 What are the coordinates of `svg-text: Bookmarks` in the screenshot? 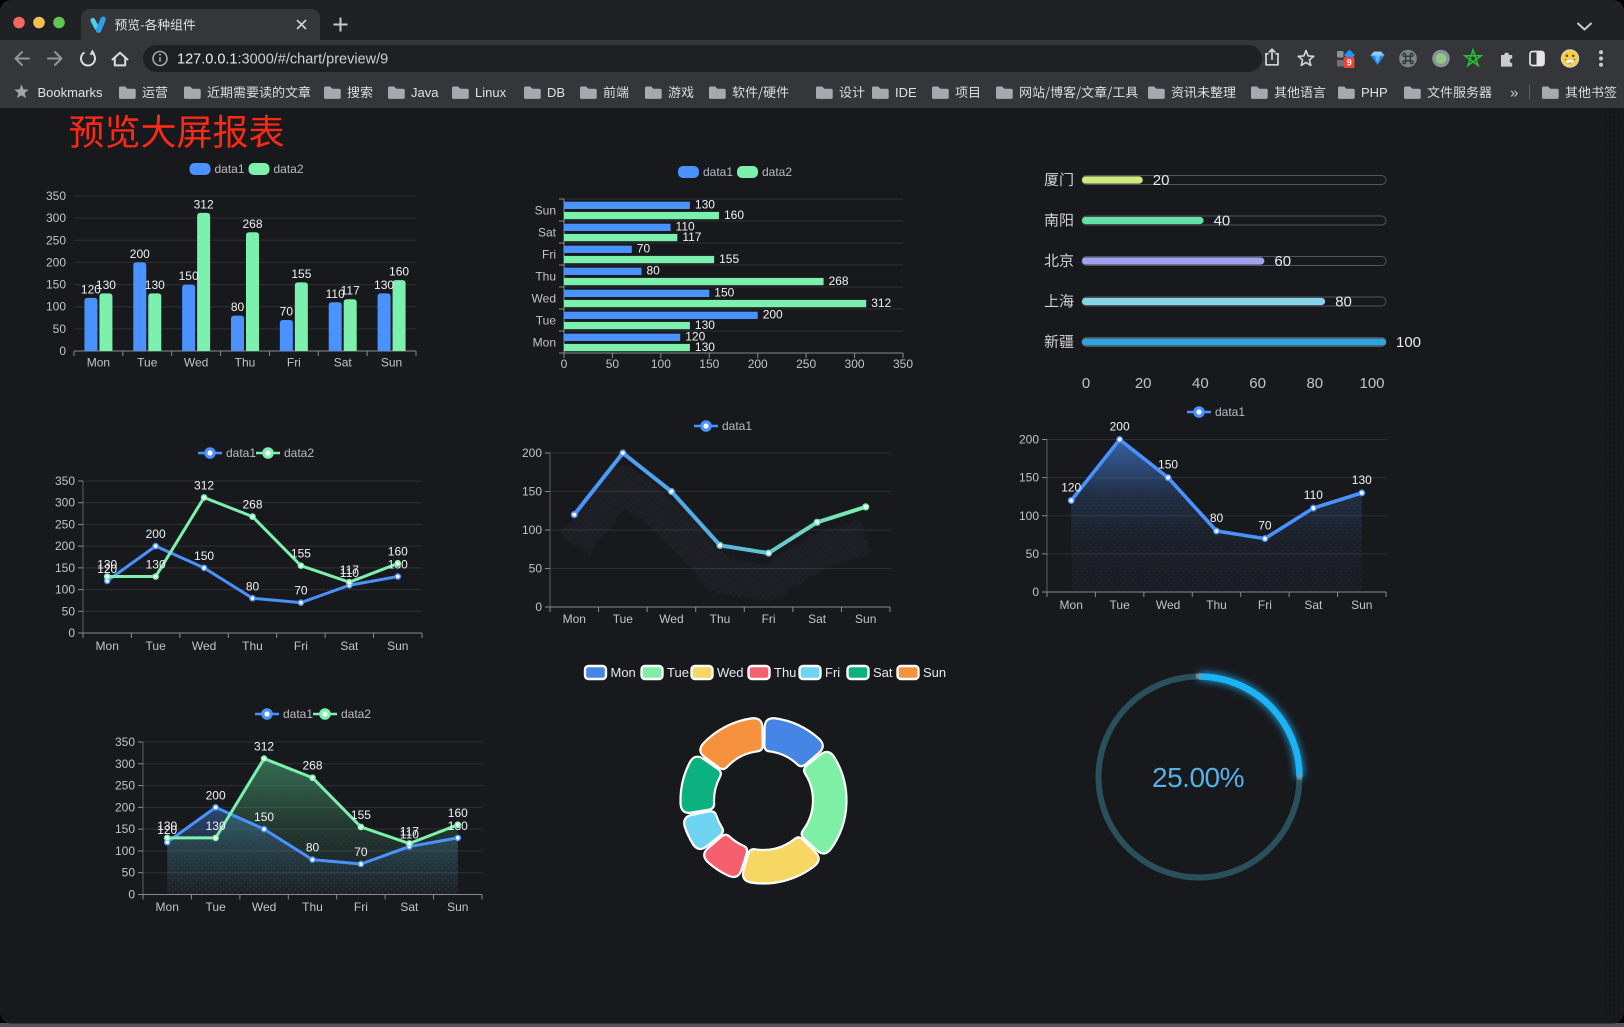 It's located at (71, 92).